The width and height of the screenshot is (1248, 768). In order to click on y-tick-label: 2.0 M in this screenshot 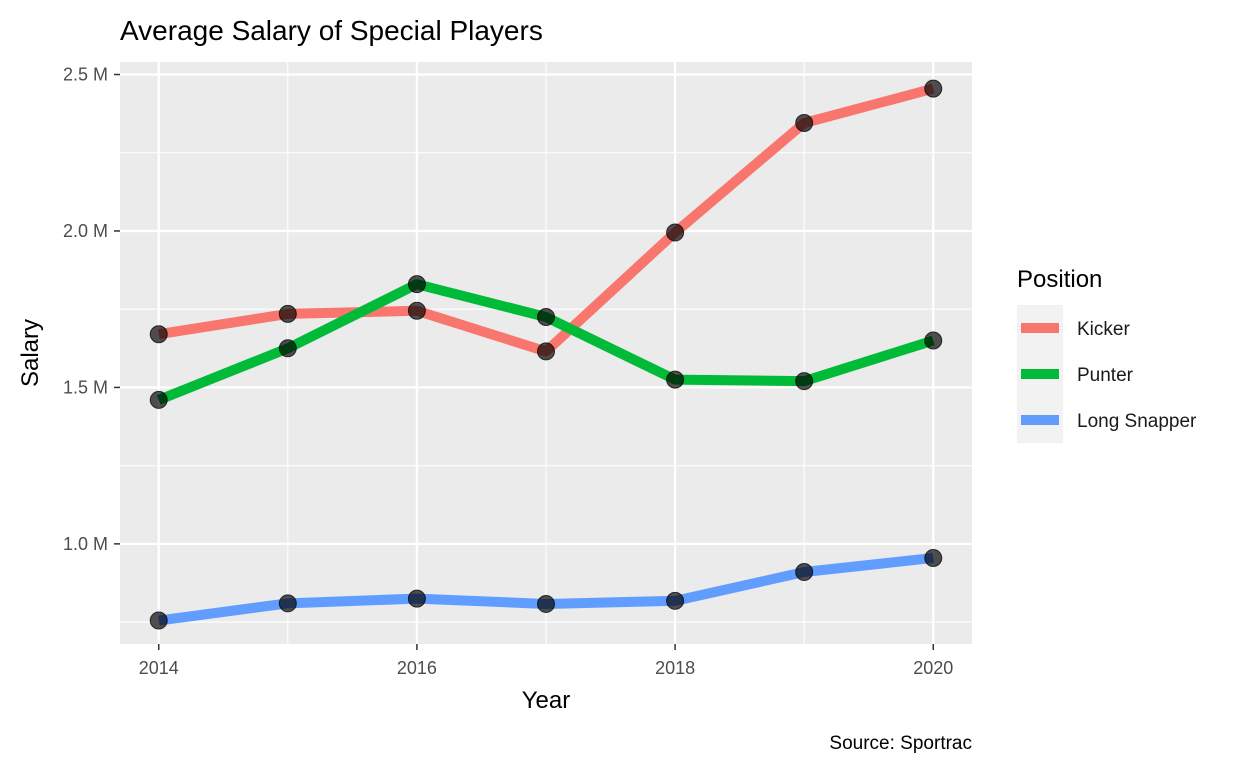, I will do `click(85, 231)`.